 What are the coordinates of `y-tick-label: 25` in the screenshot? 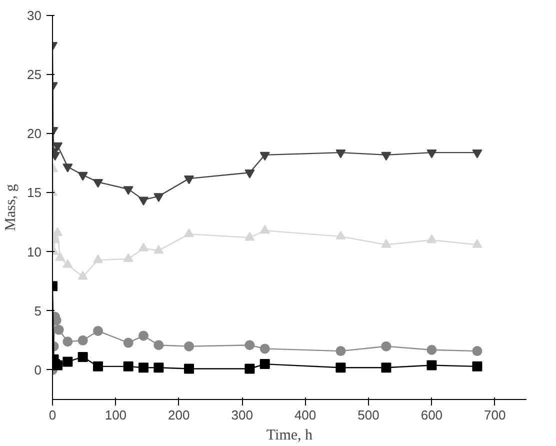 It's located at (34, 74).